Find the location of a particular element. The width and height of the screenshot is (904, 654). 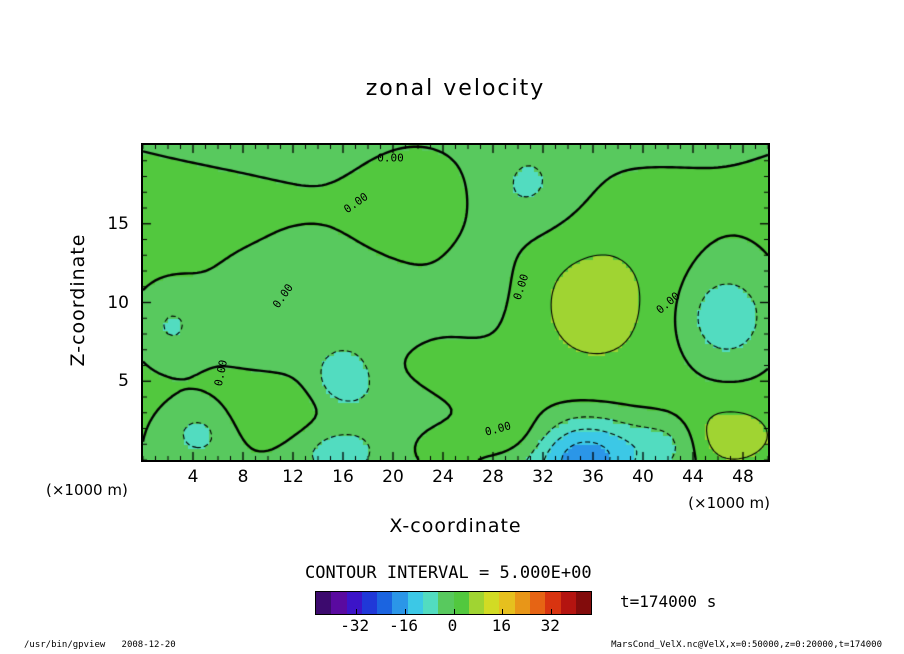

x-tick-label: 44 is located at coordinates (693, 477).